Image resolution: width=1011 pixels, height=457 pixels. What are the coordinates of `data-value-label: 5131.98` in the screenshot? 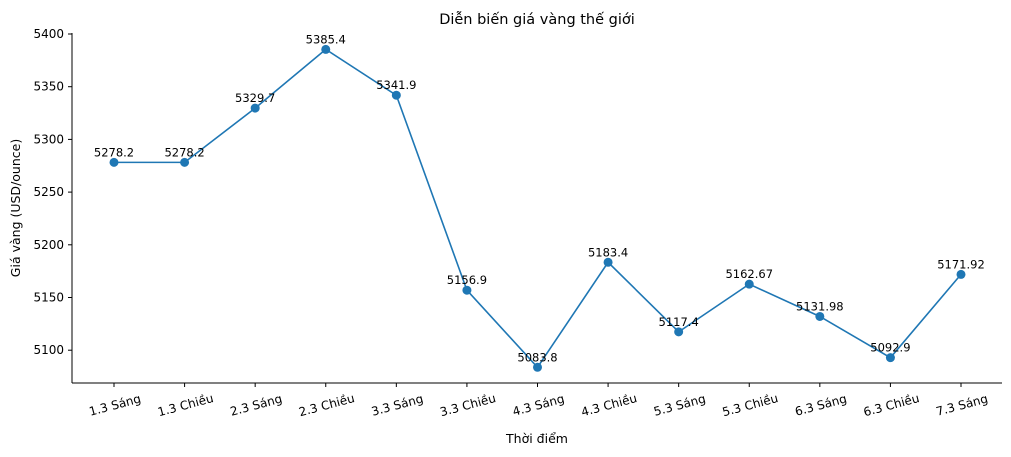 It's located at (820, 306).